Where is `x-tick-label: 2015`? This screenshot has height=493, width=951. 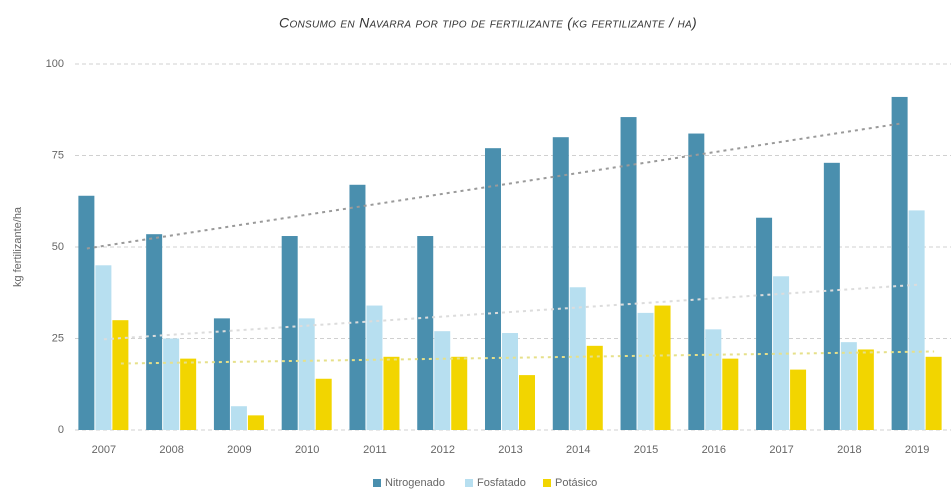
x-tick-label: 2015 is located at coordinates (646, 450).